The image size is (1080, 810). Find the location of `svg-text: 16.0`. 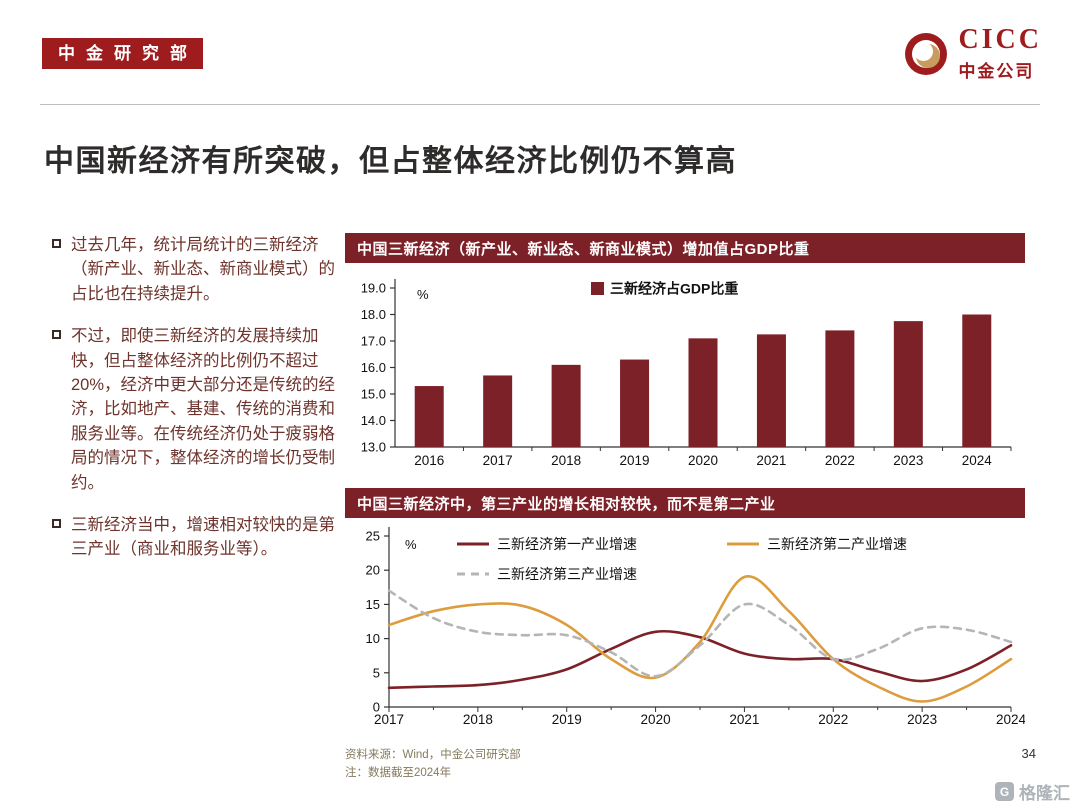

svg-text: 16.0 is located at coordinates (373, 367).